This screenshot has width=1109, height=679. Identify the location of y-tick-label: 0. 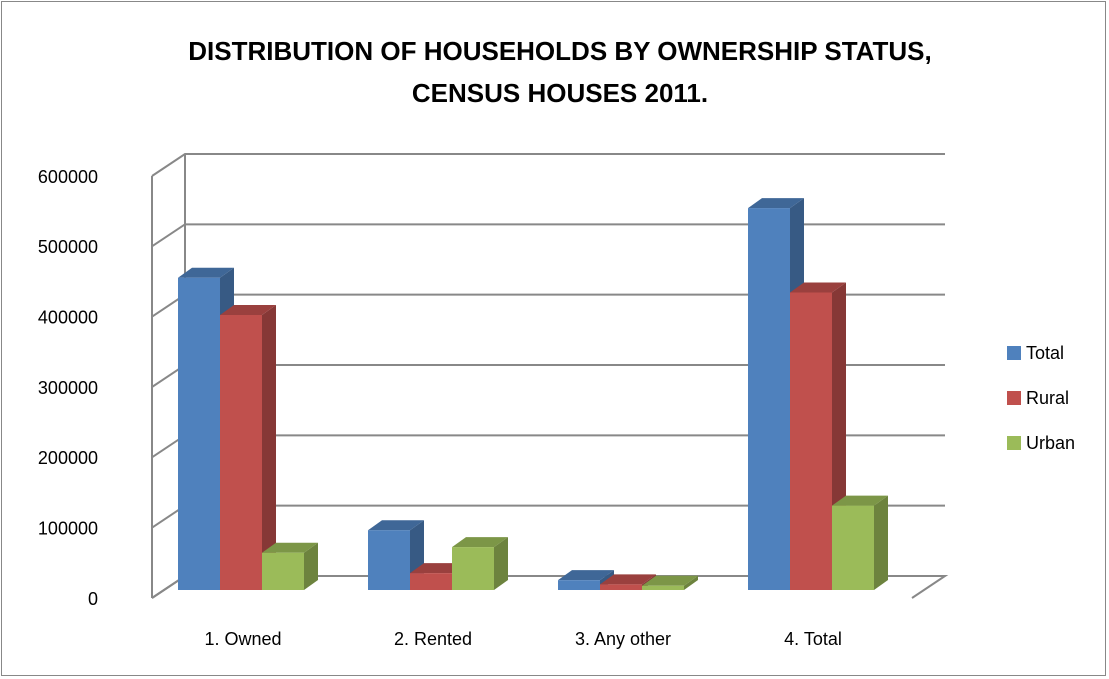
(93, 599).